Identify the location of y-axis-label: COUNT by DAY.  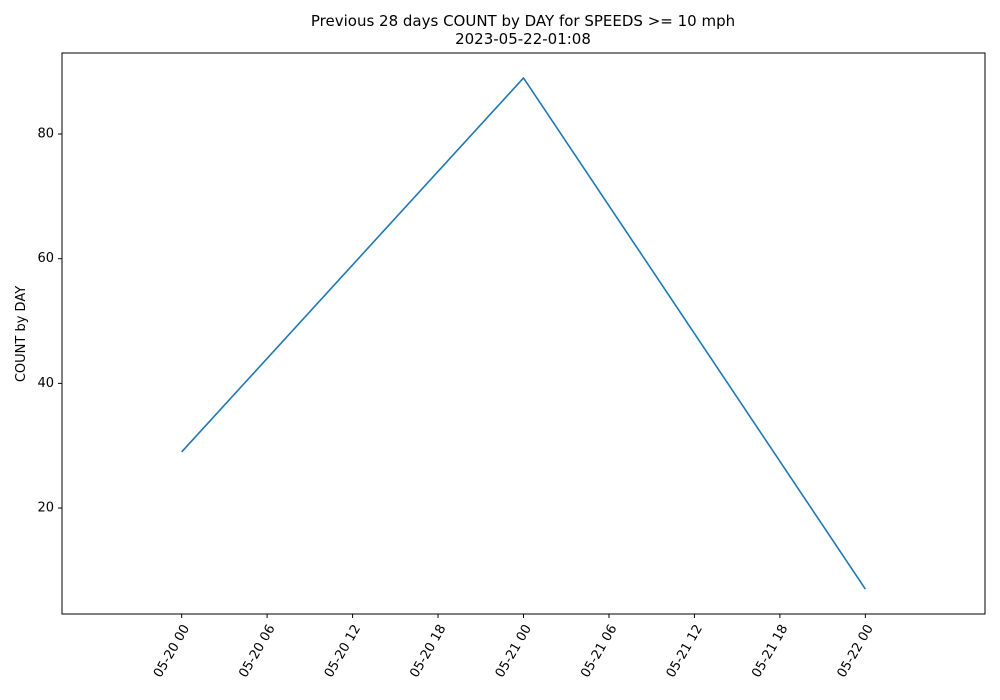
(21, 334).